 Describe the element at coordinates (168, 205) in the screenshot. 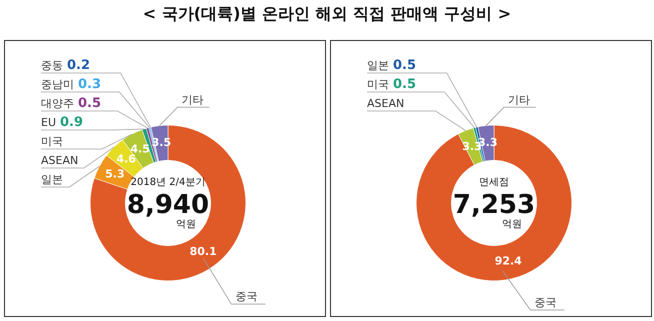

I see `text: 8,940` at that location.